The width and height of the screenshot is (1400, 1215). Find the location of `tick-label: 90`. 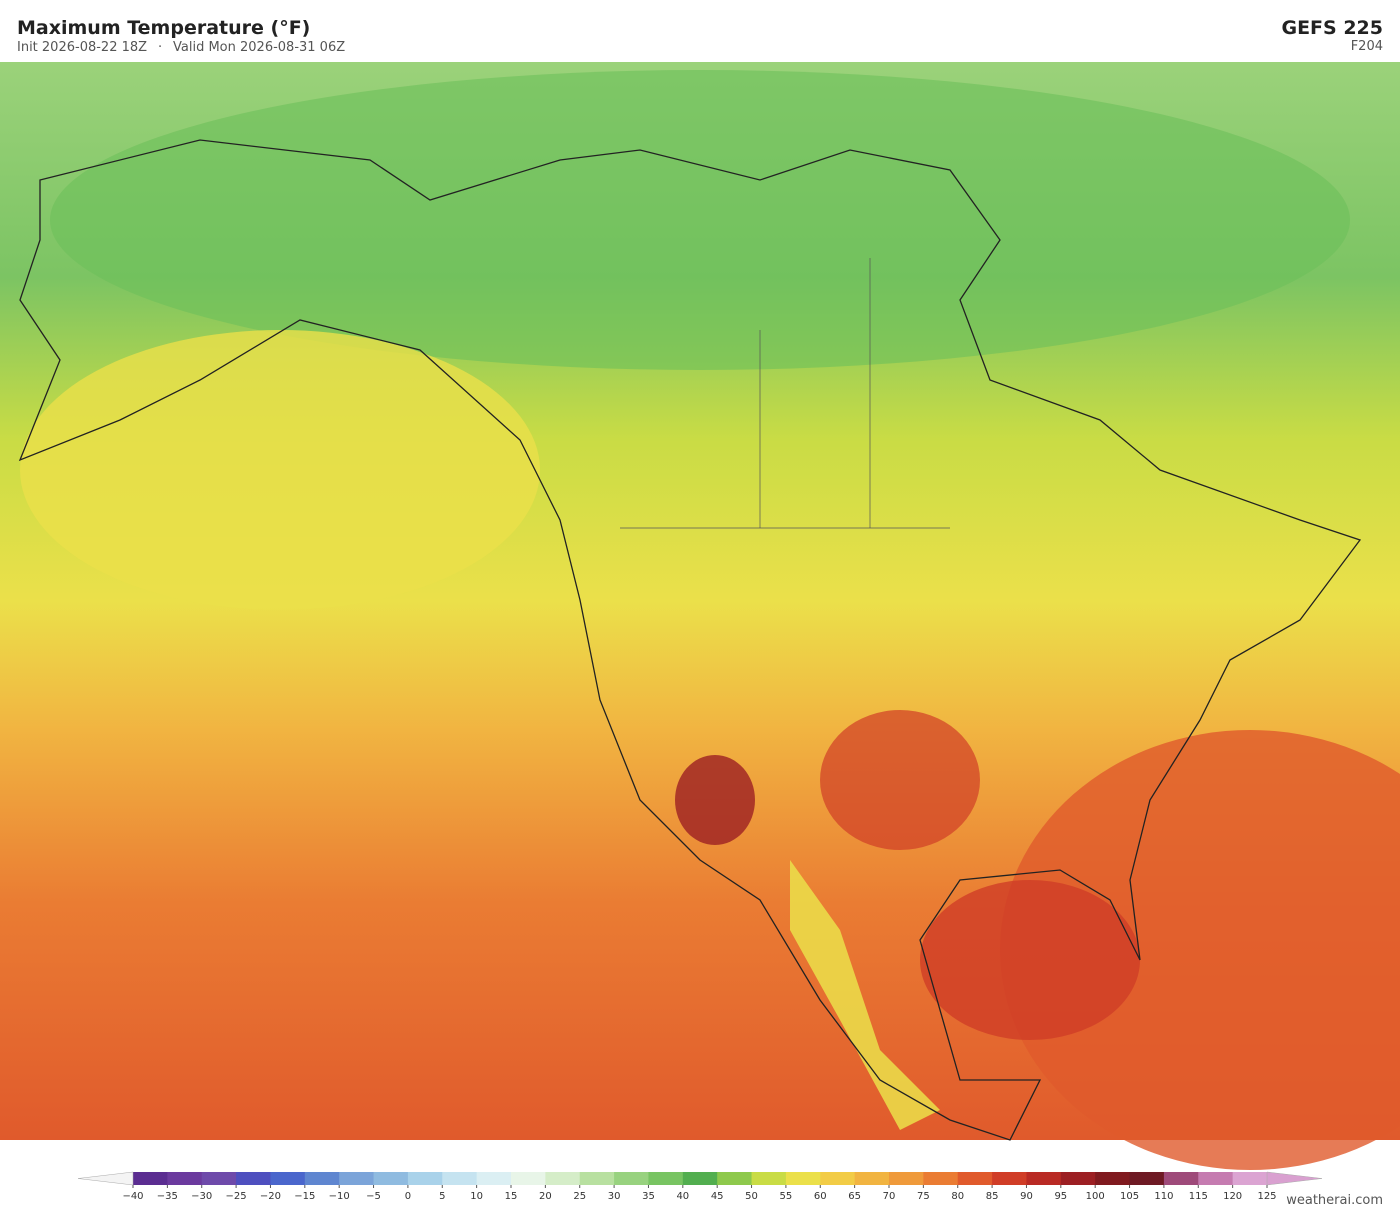

tick-label: 90 is located at coordinates (1026, 1196).